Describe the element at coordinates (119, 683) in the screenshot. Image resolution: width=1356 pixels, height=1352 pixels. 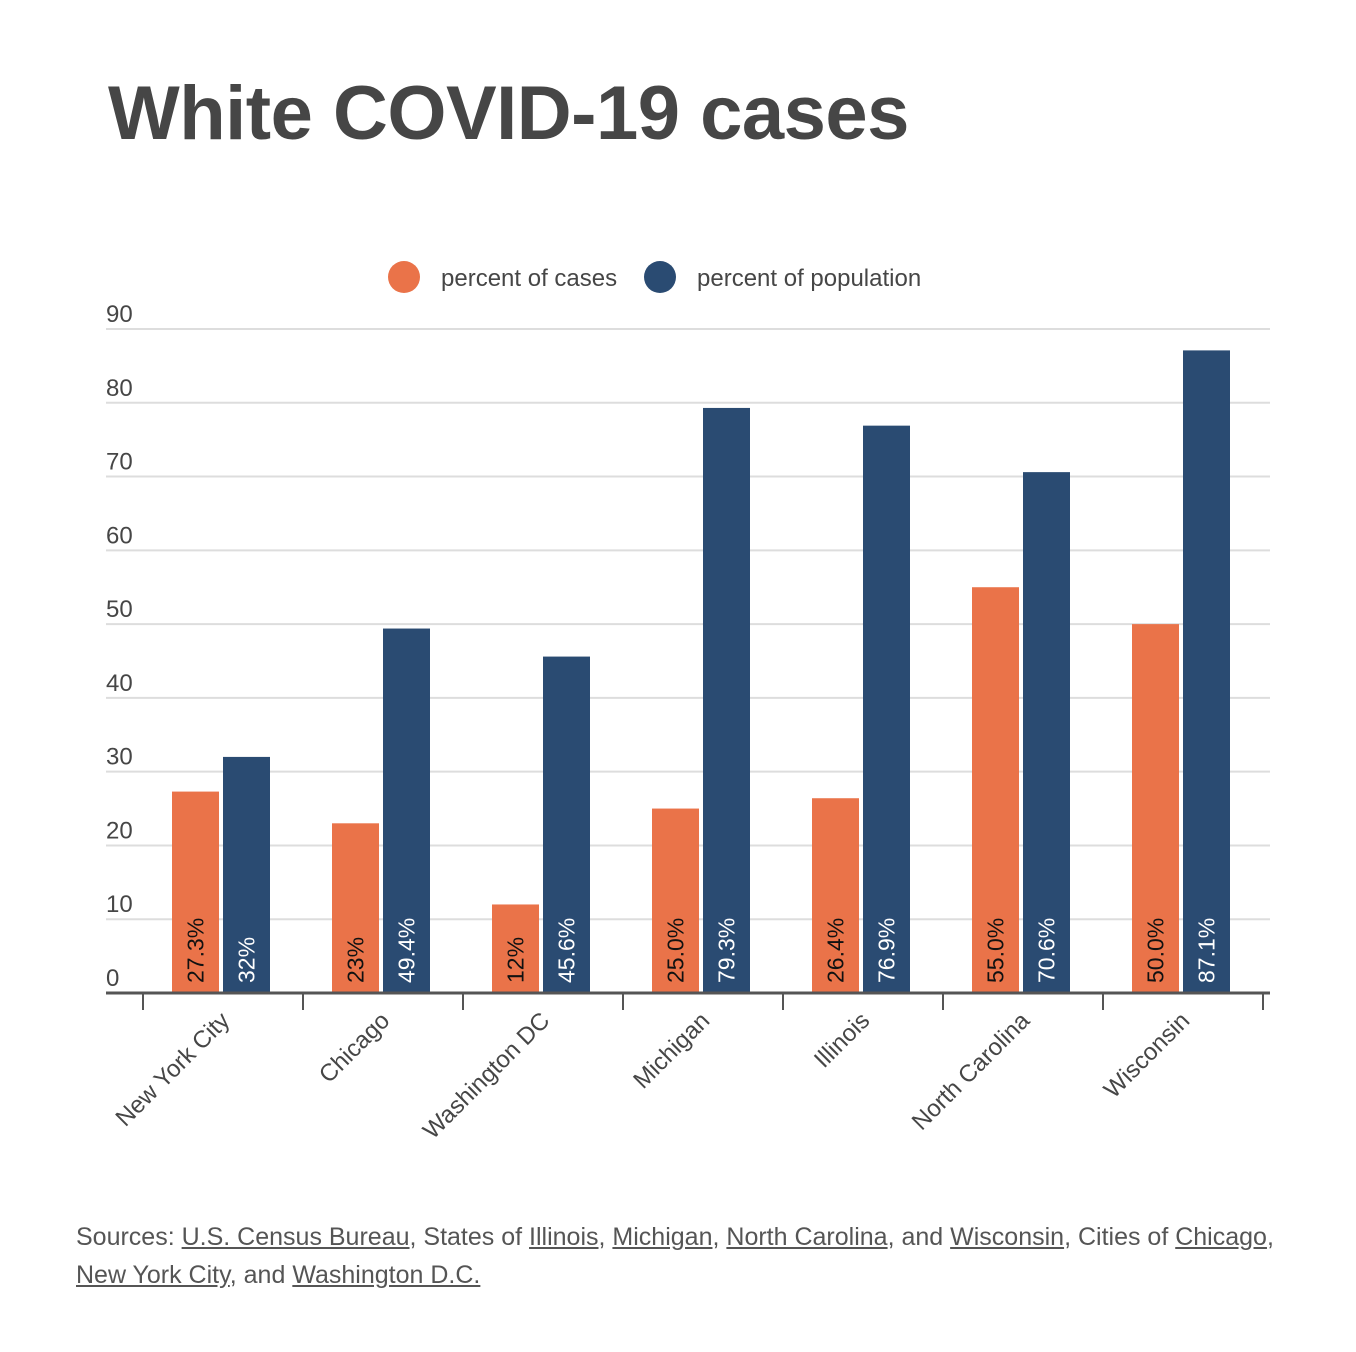
I see `y-tick-label: 40` at that location.